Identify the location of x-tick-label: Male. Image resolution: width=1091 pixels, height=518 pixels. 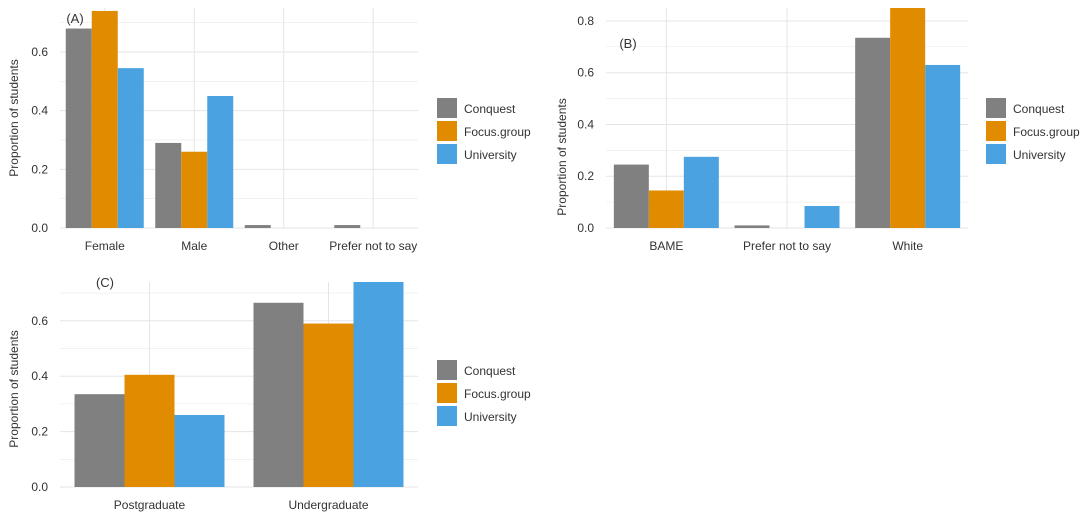
(194, 246).